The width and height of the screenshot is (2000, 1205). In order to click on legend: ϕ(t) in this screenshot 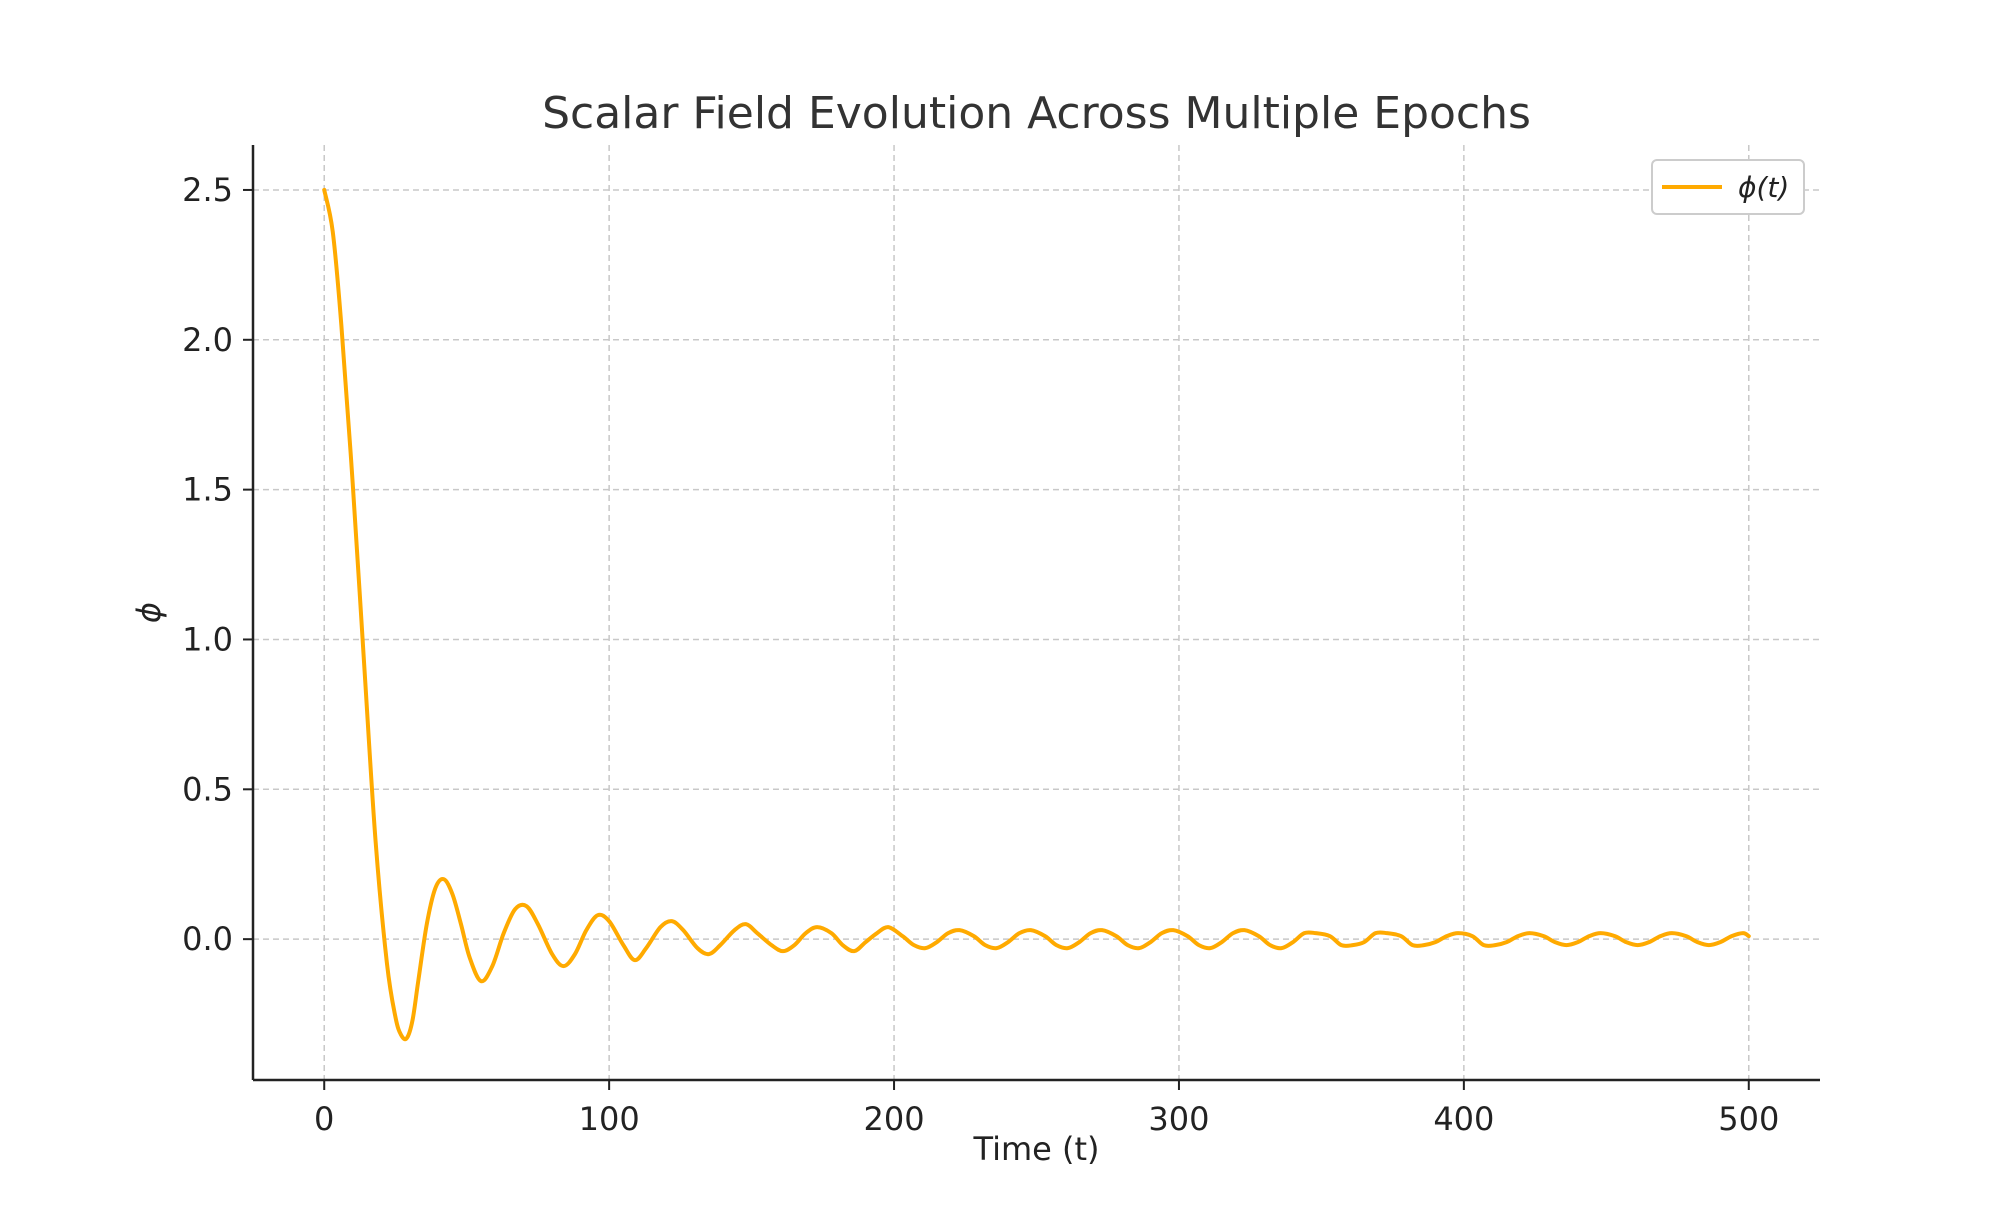, I will do `click(1728, 187)`.